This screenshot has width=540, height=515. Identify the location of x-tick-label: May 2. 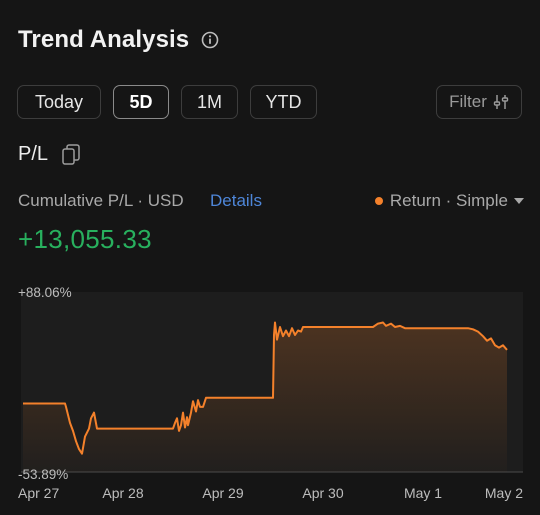
(504, 493).